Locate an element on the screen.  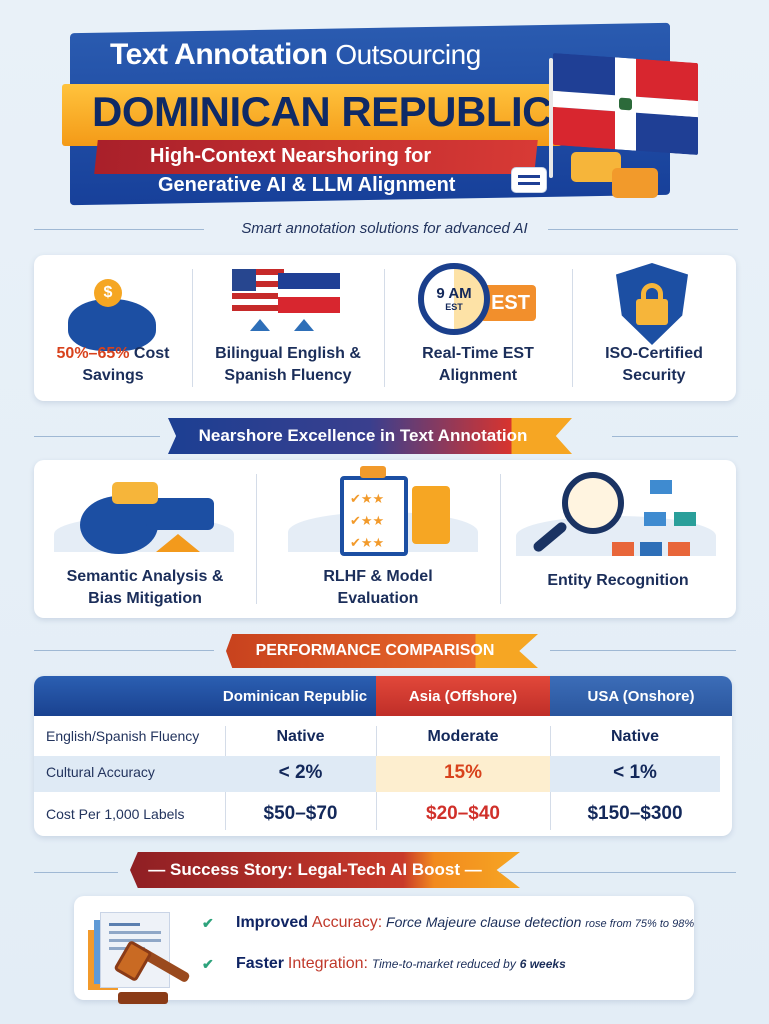
header-title: Text Annotation Outsourcing is located at coordinates (295, 54).